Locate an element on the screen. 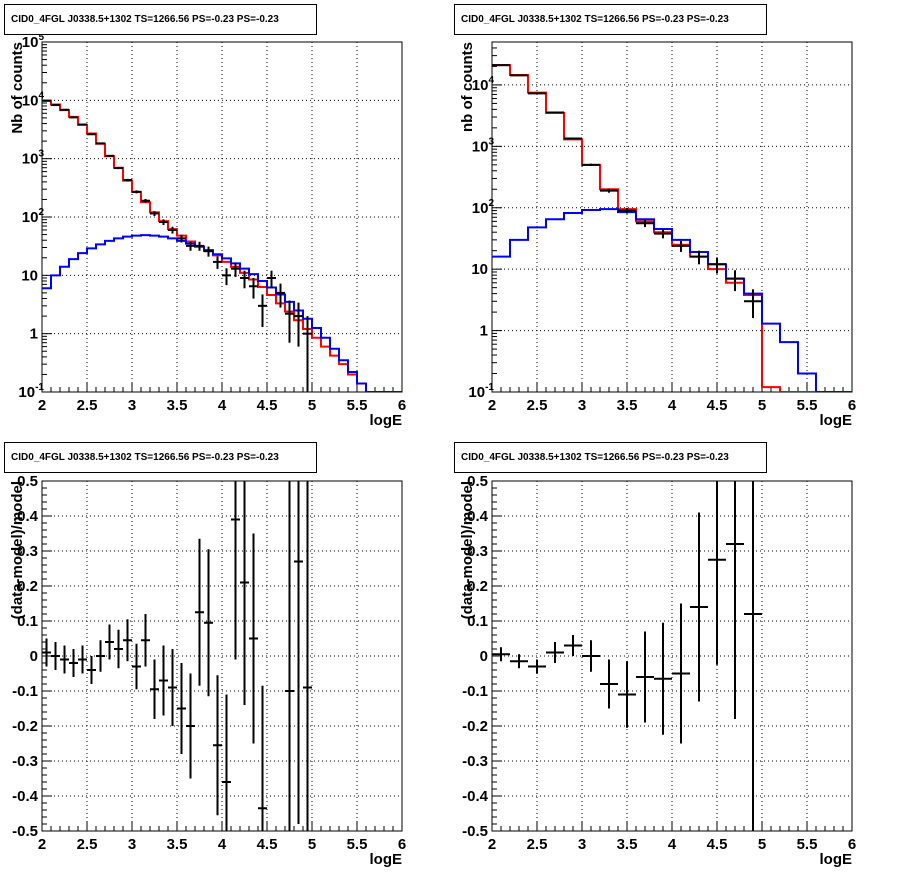 This screenshot has height=875, width=898. y-tick-label: 10⁴ is located at coordinates (33, 99).